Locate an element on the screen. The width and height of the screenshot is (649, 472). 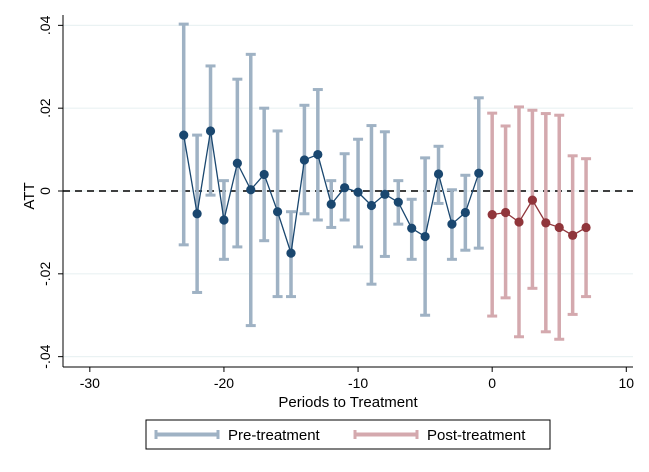
y-tick-label-2: 0 is located at coordinates (45, 191).